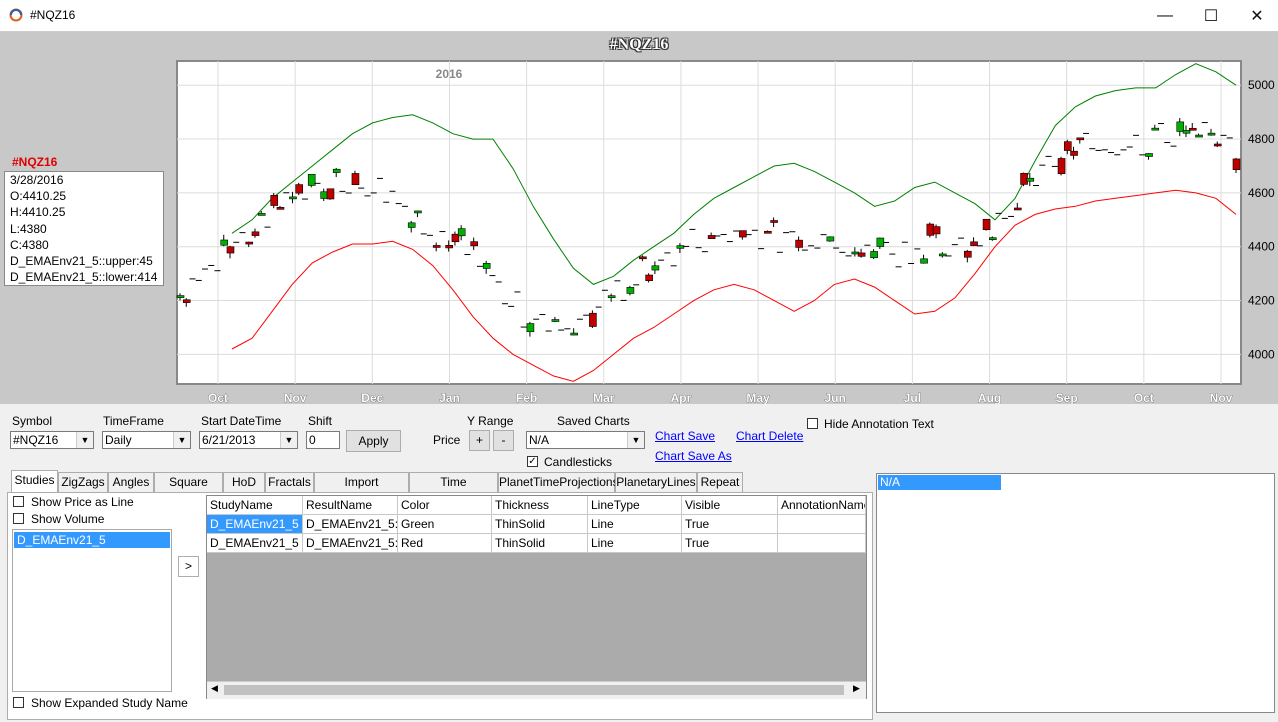 This screenshot has width=1278, height=722. What do you see at coordinates (32, 421) in the screenshot?
I see `symbol-label: Symbol` at bounding box center [32, 421].